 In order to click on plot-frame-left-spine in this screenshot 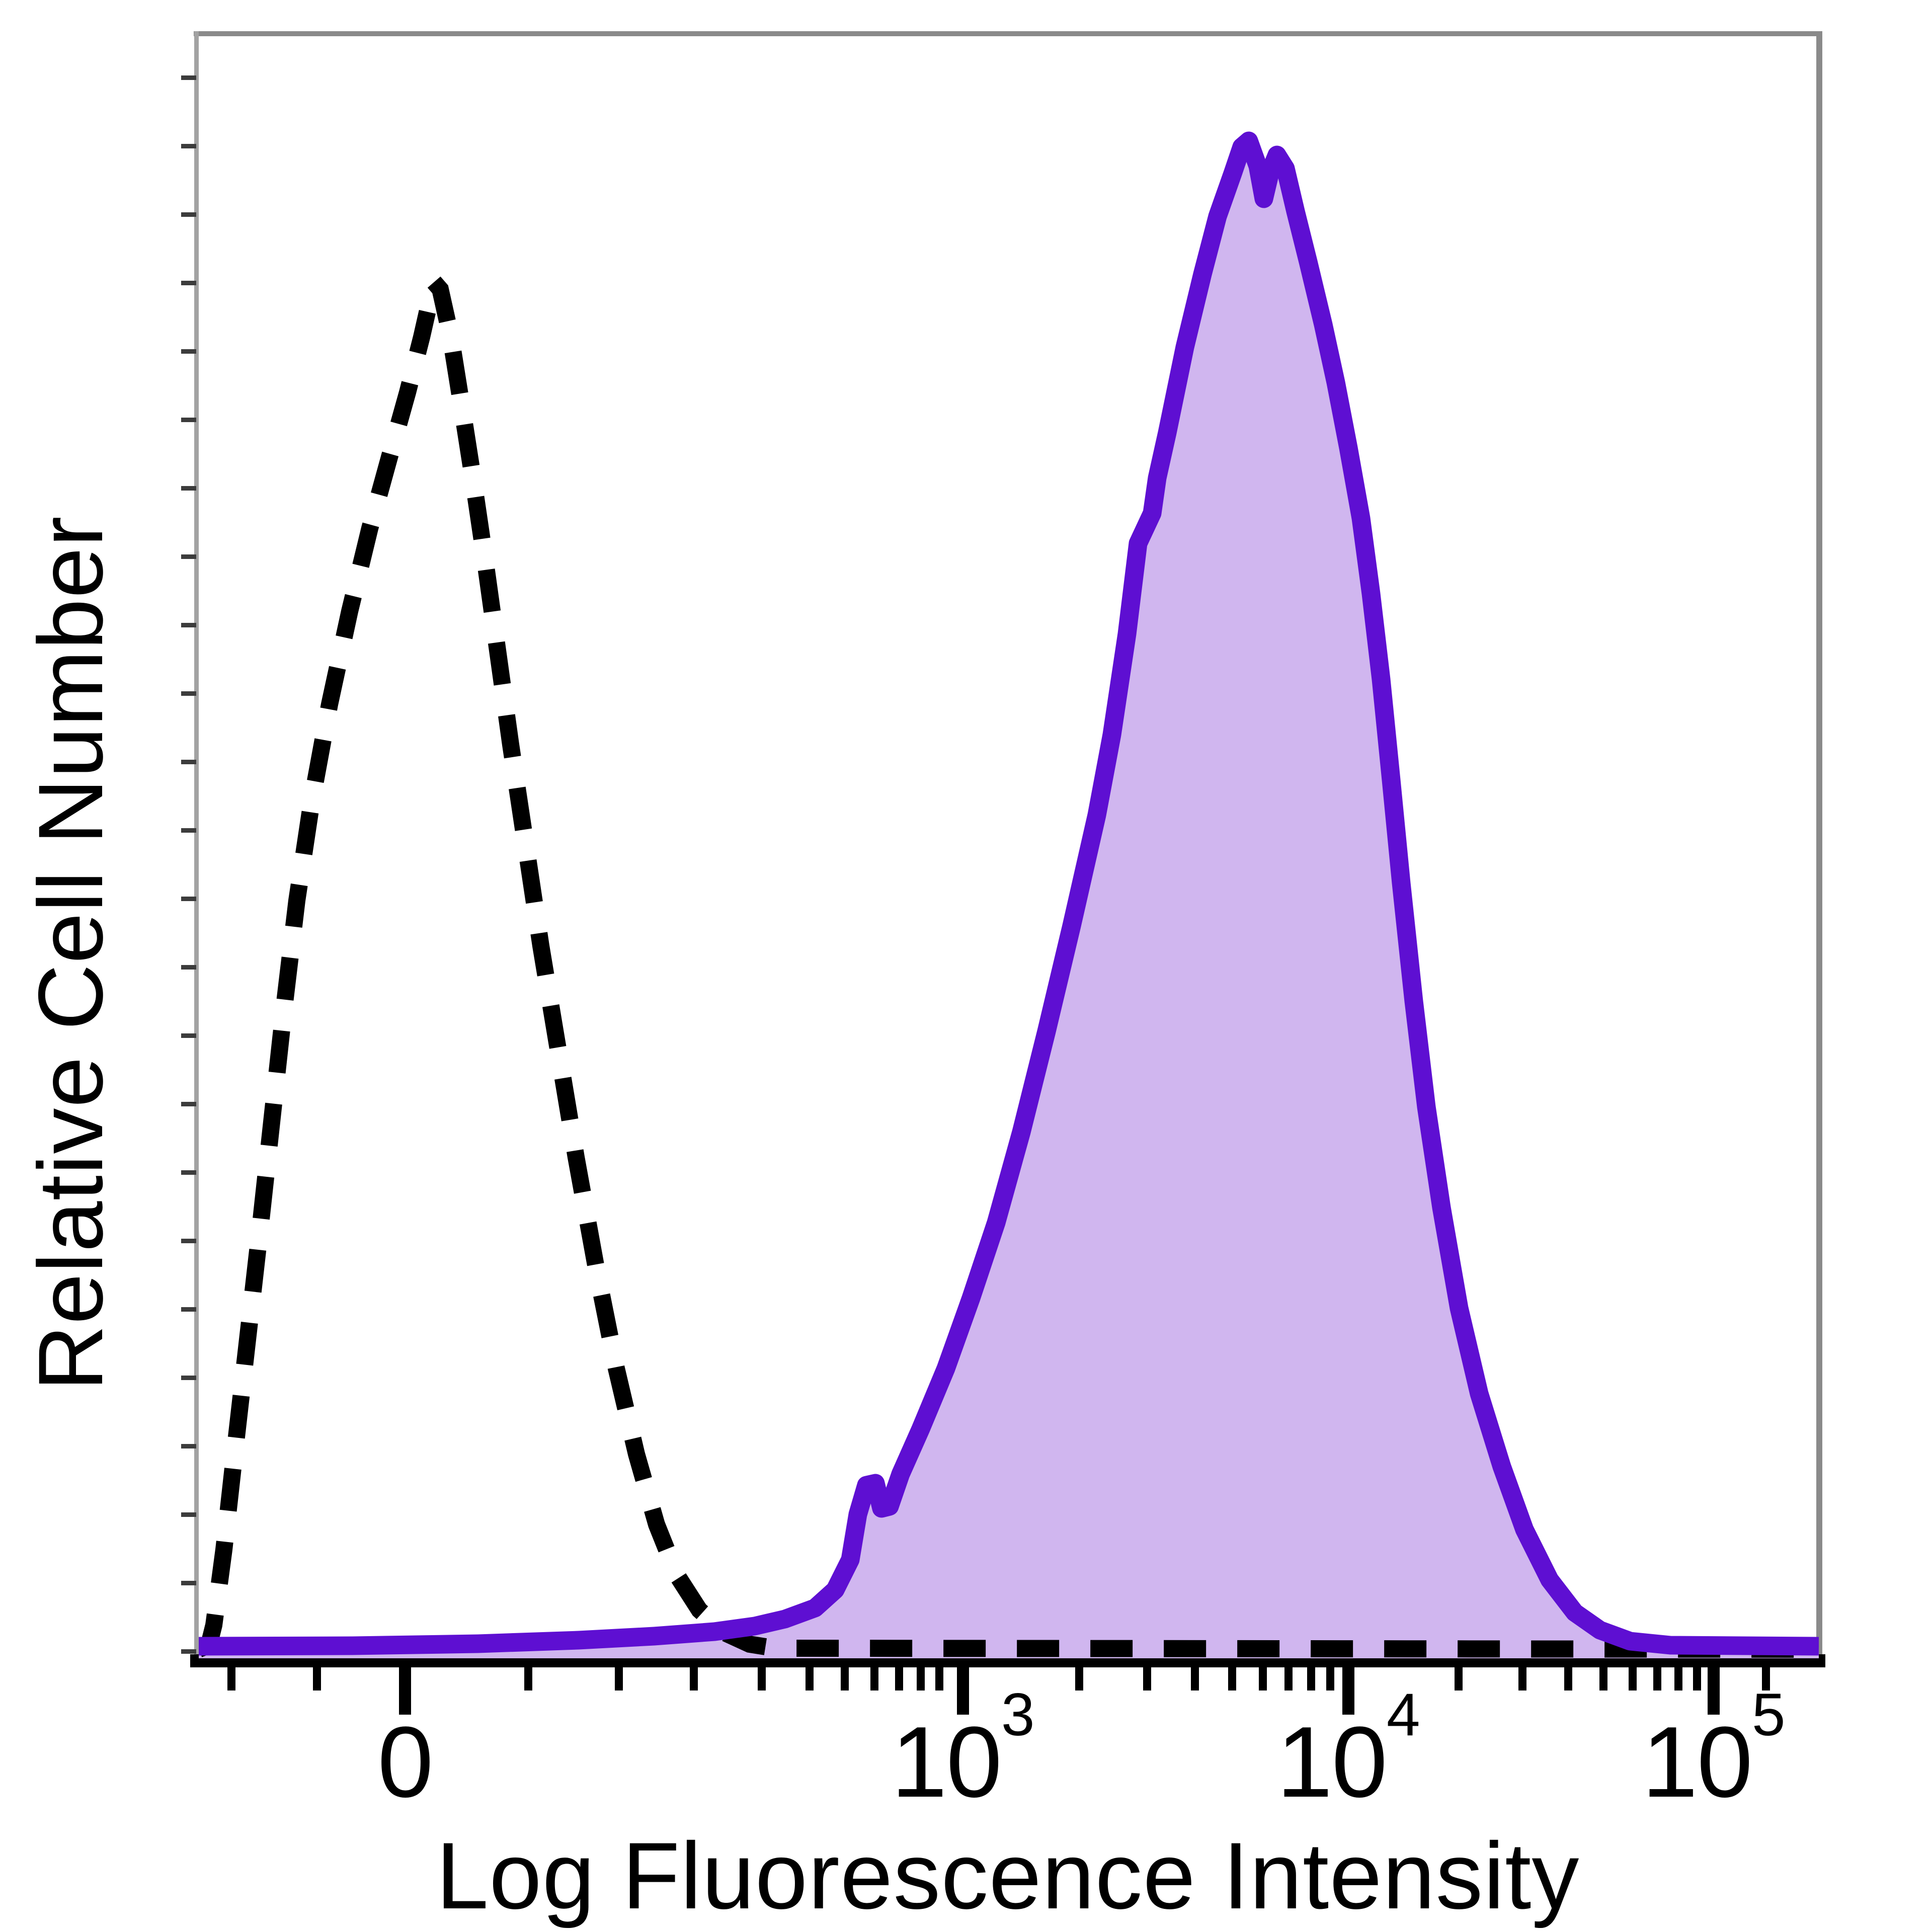, I will do `click(197, 843)`.